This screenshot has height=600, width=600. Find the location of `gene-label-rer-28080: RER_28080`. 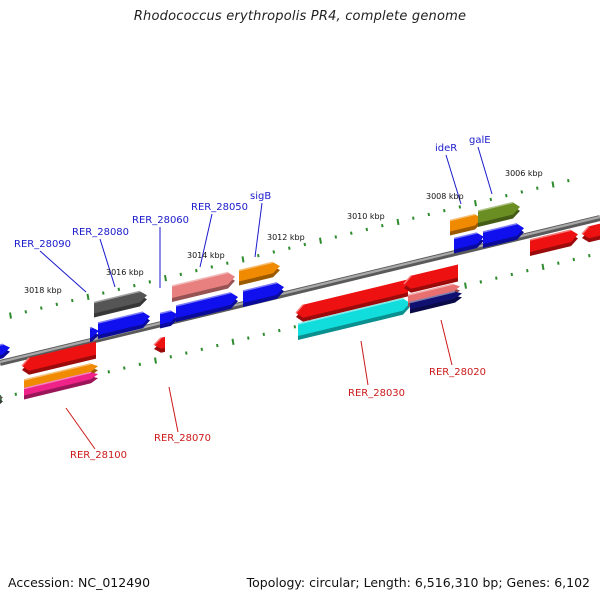

gene-label-rer-28080: RER_28080 is located at coordinates (100, 232).